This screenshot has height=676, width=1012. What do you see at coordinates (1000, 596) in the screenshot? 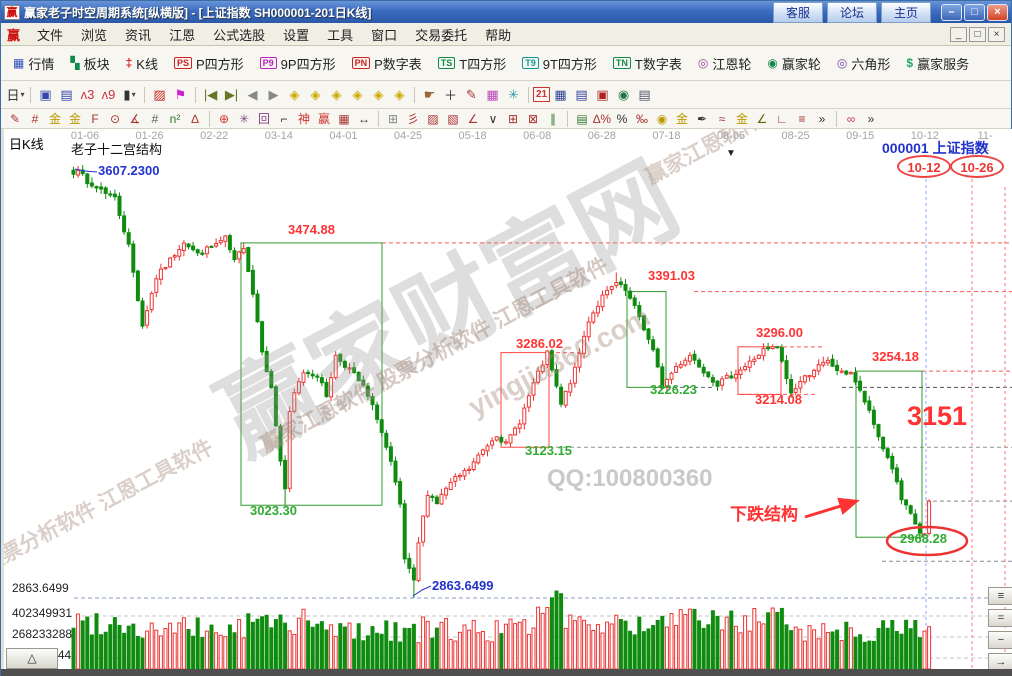
I see `scale-compress-button: ≡` at bounding box center [1000, 596].